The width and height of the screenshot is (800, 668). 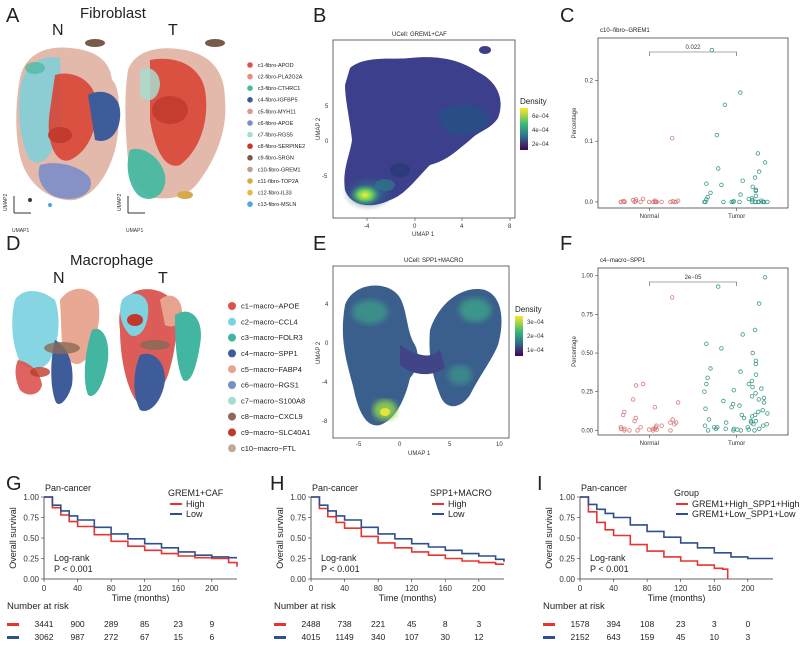 I want to click on legend-label: c3-fibro-CTHRC1, so click(x=279, y=89).